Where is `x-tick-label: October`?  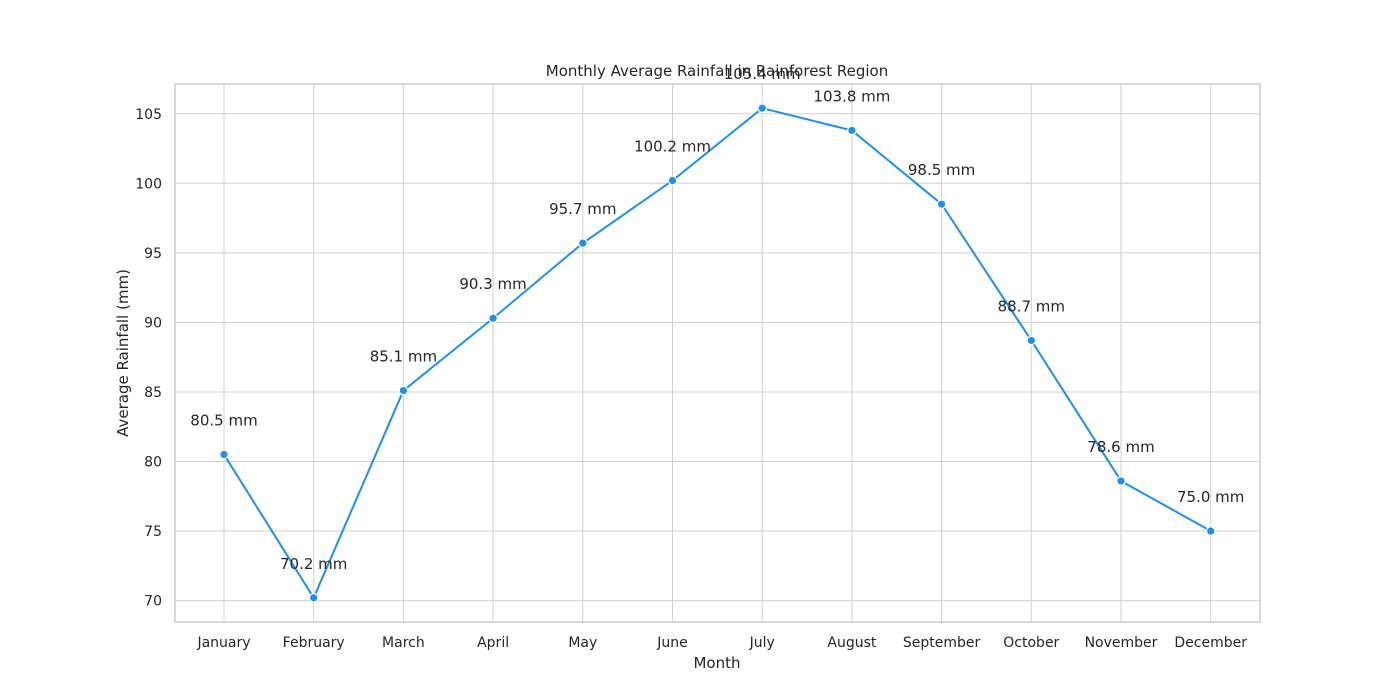 x-tick-label: October is located at coordinates (1031, 643).